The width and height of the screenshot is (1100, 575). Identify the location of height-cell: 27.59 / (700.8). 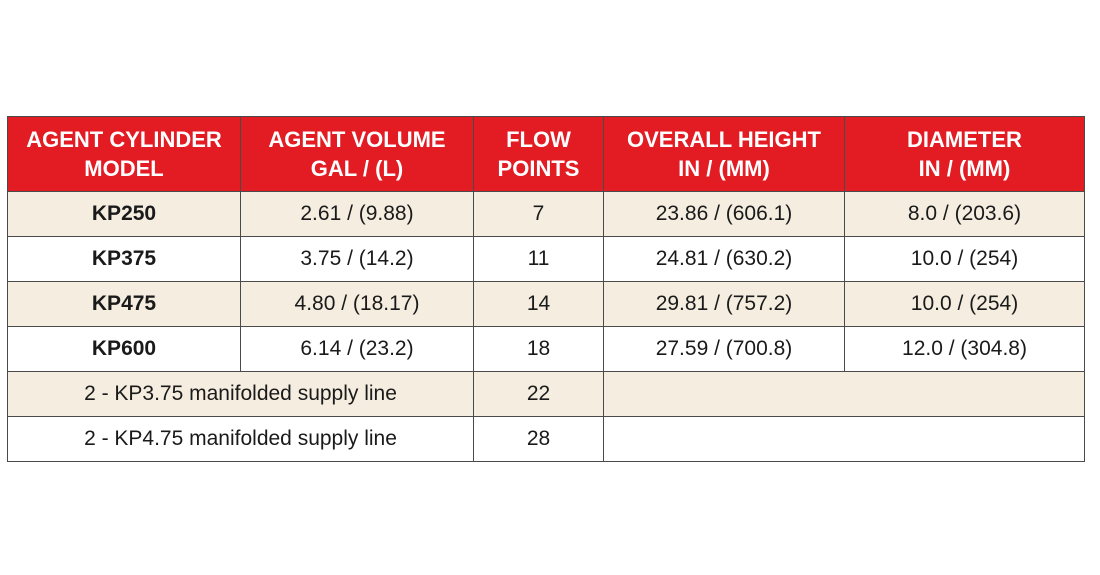
(724, 349).